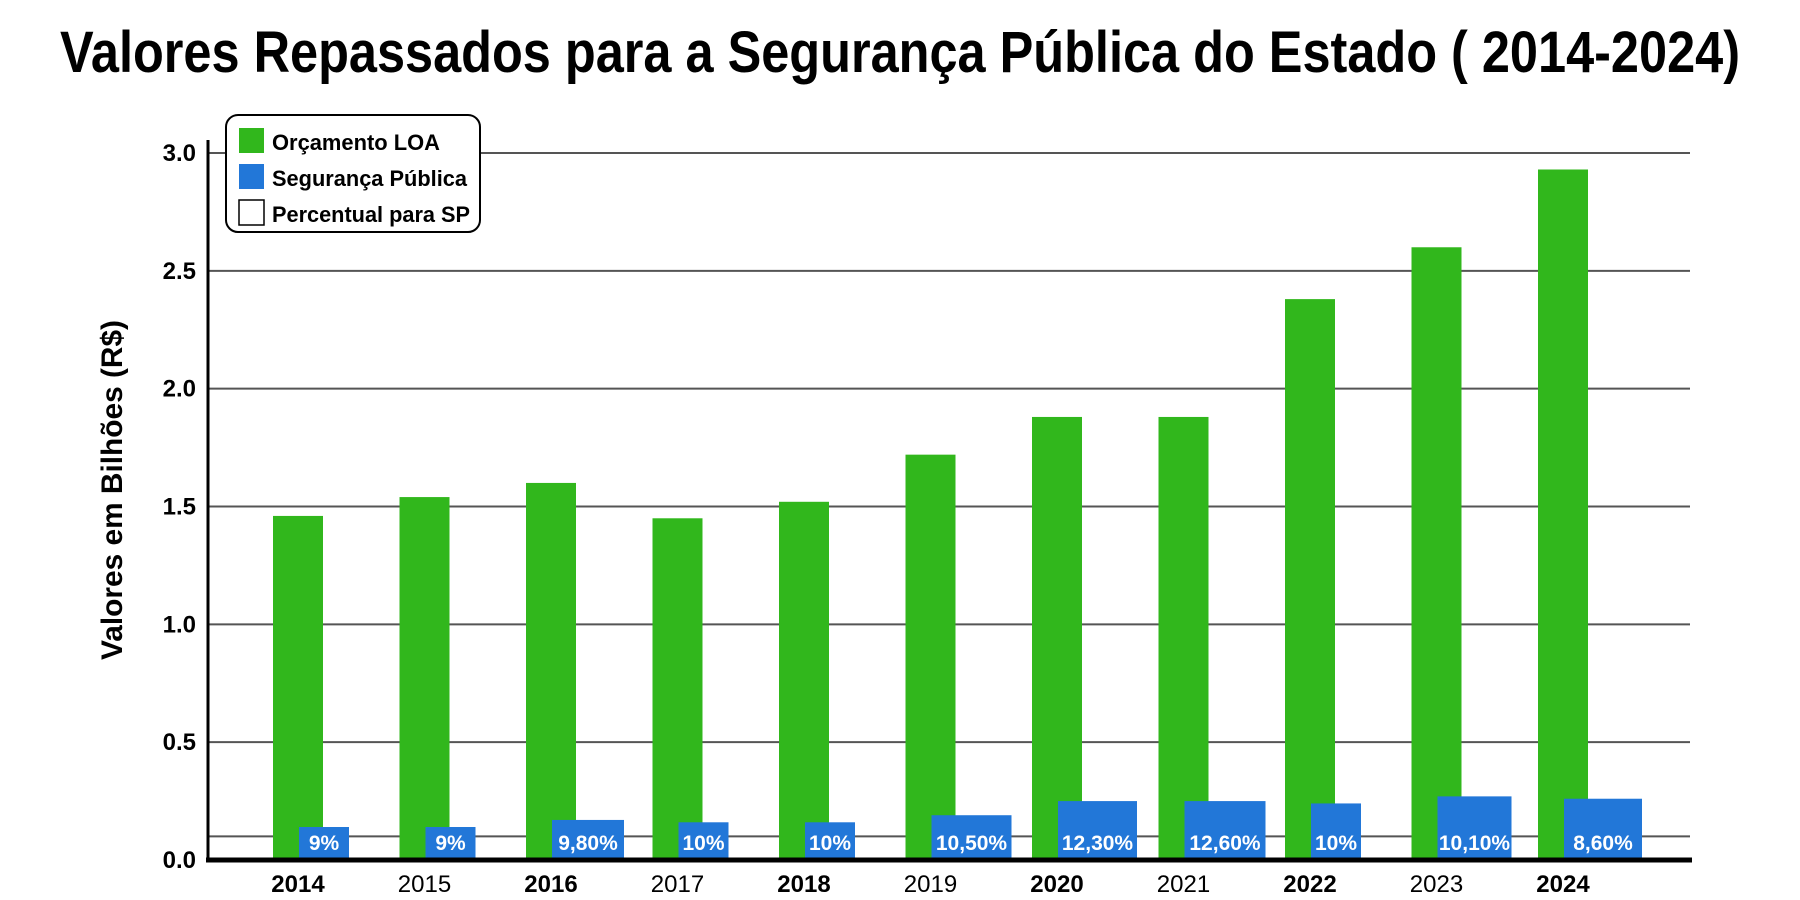 The height and width of the screenshot is (900, 1800). What do you see at coordinates (179, 389) in the screenshot?
I see `y-tick-label: 2.0` at bounding box center [179, 389].